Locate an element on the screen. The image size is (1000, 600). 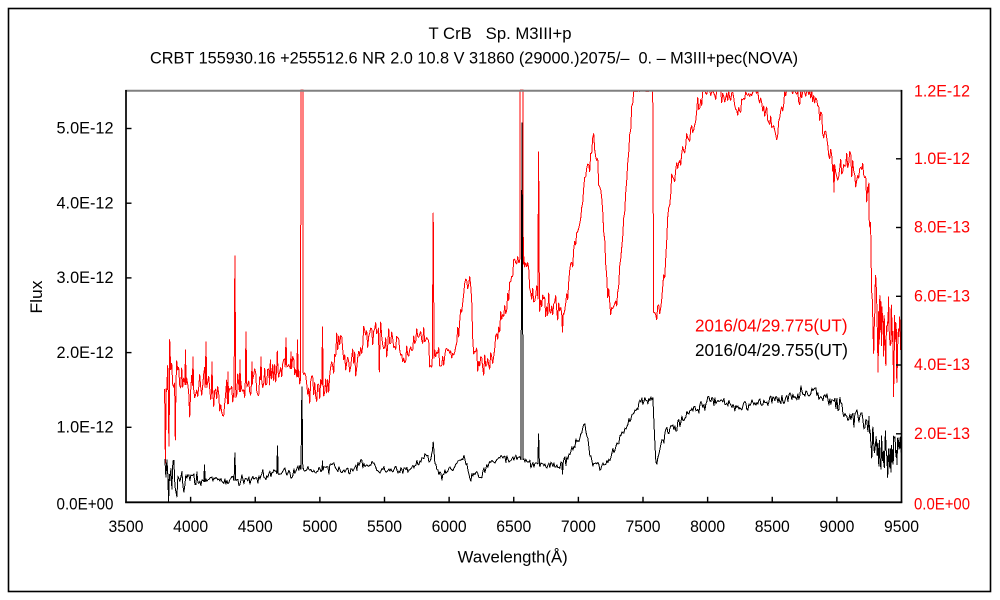
svg-text: 6000 is located at coordinates (449, 527).